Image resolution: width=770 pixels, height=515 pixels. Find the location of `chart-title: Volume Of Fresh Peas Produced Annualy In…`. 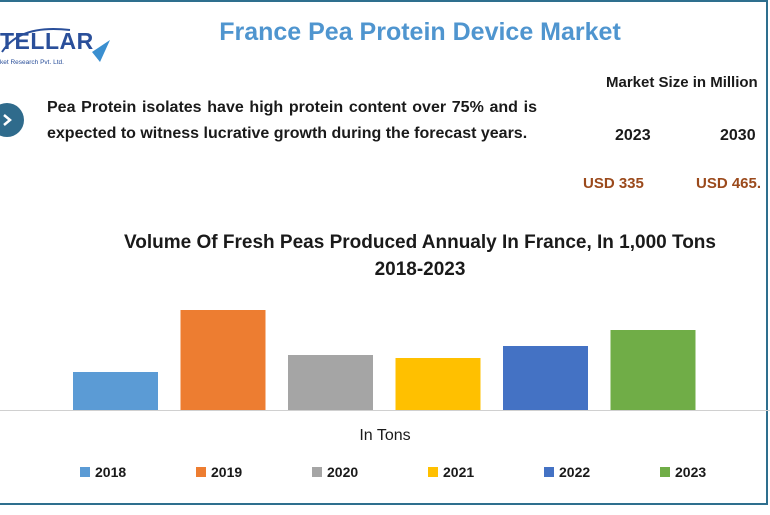

chart-title: Volume Of Fresh Peas Produced Annualy In… is located at coordinates (415, 256).